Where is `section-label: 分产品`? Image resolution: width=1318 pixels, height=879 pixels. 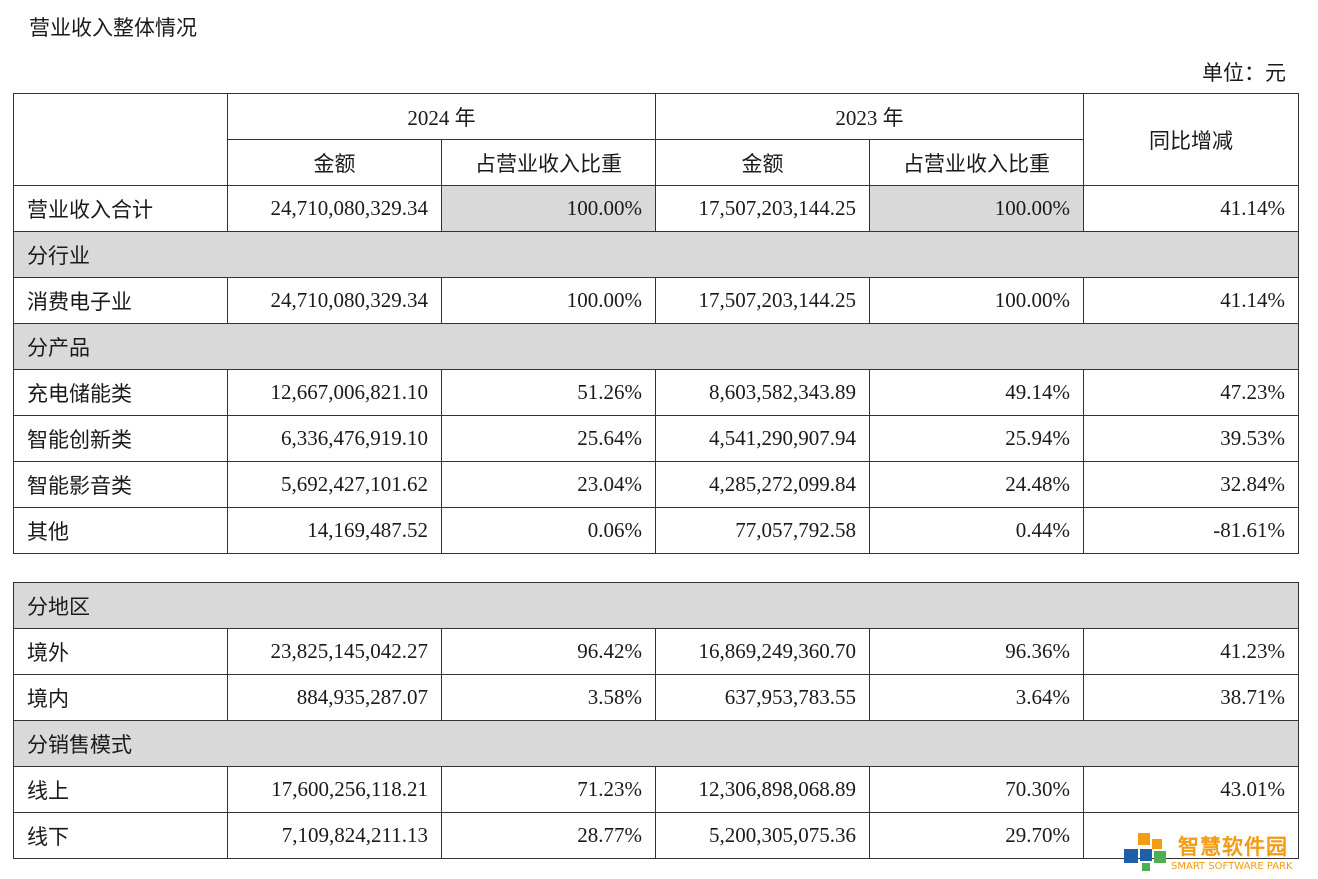 section-label: 分产品 is located at coordinates (656, 346).